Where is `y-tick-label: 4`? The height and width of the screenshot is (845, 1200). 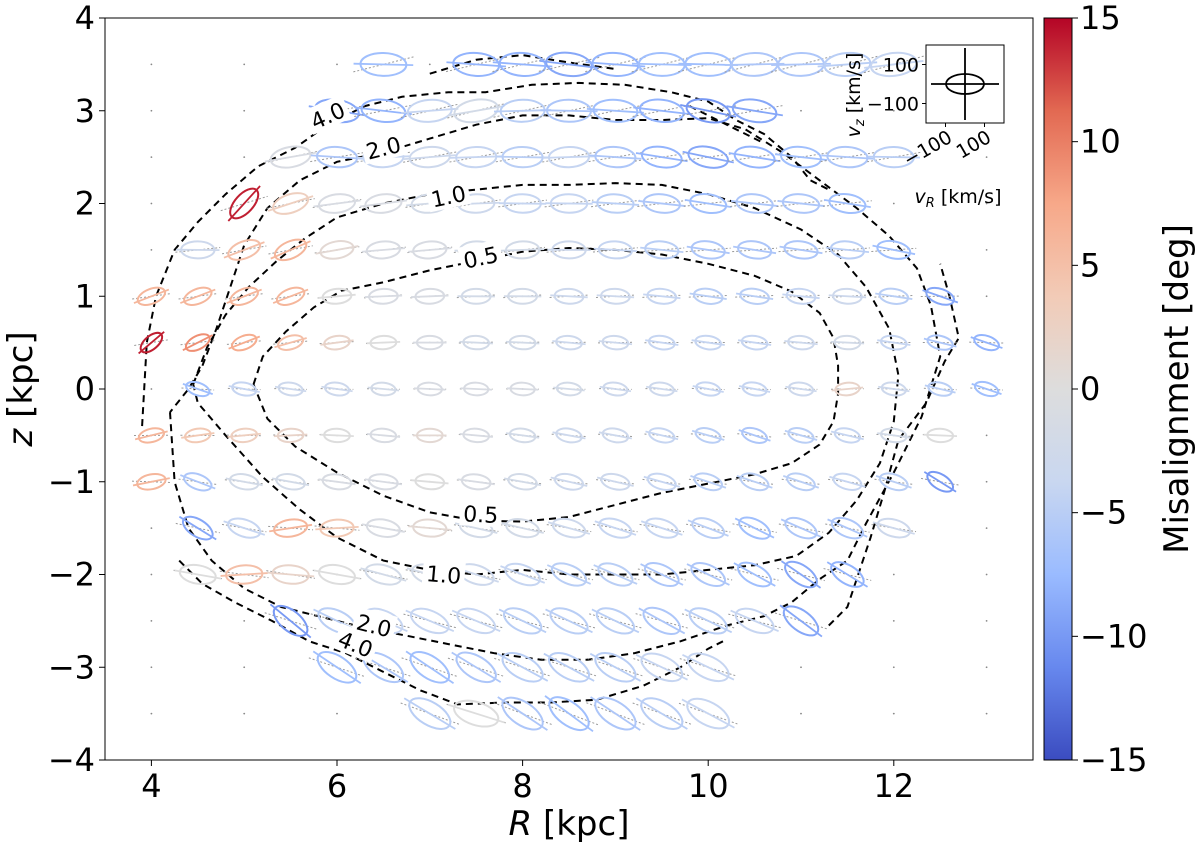 y-tick-label: 4 is located at coordinates (85, 18).